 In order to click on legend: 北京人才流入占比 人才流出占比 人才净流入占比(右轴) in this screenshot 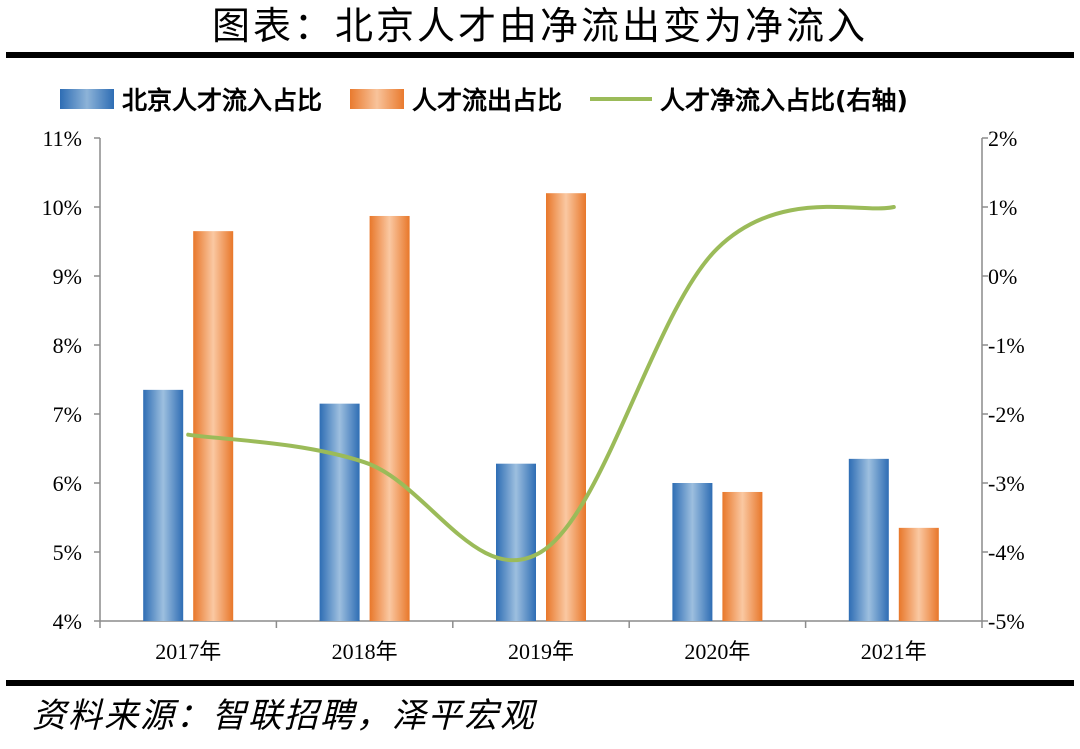, I will do `click(498, 99)`.